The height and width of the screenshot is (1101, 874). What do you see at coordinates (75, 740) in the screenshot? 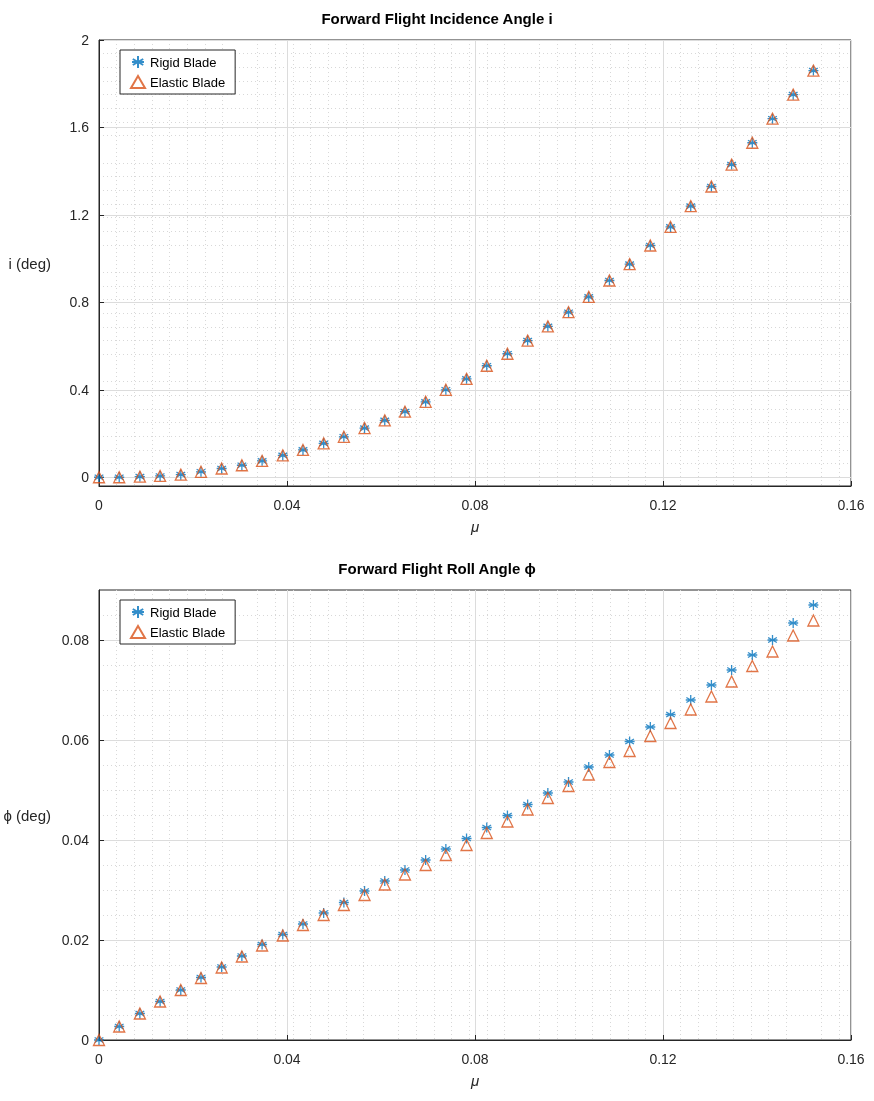
I see `y-tick-label: 0.06` at bounding box center [75, 740].